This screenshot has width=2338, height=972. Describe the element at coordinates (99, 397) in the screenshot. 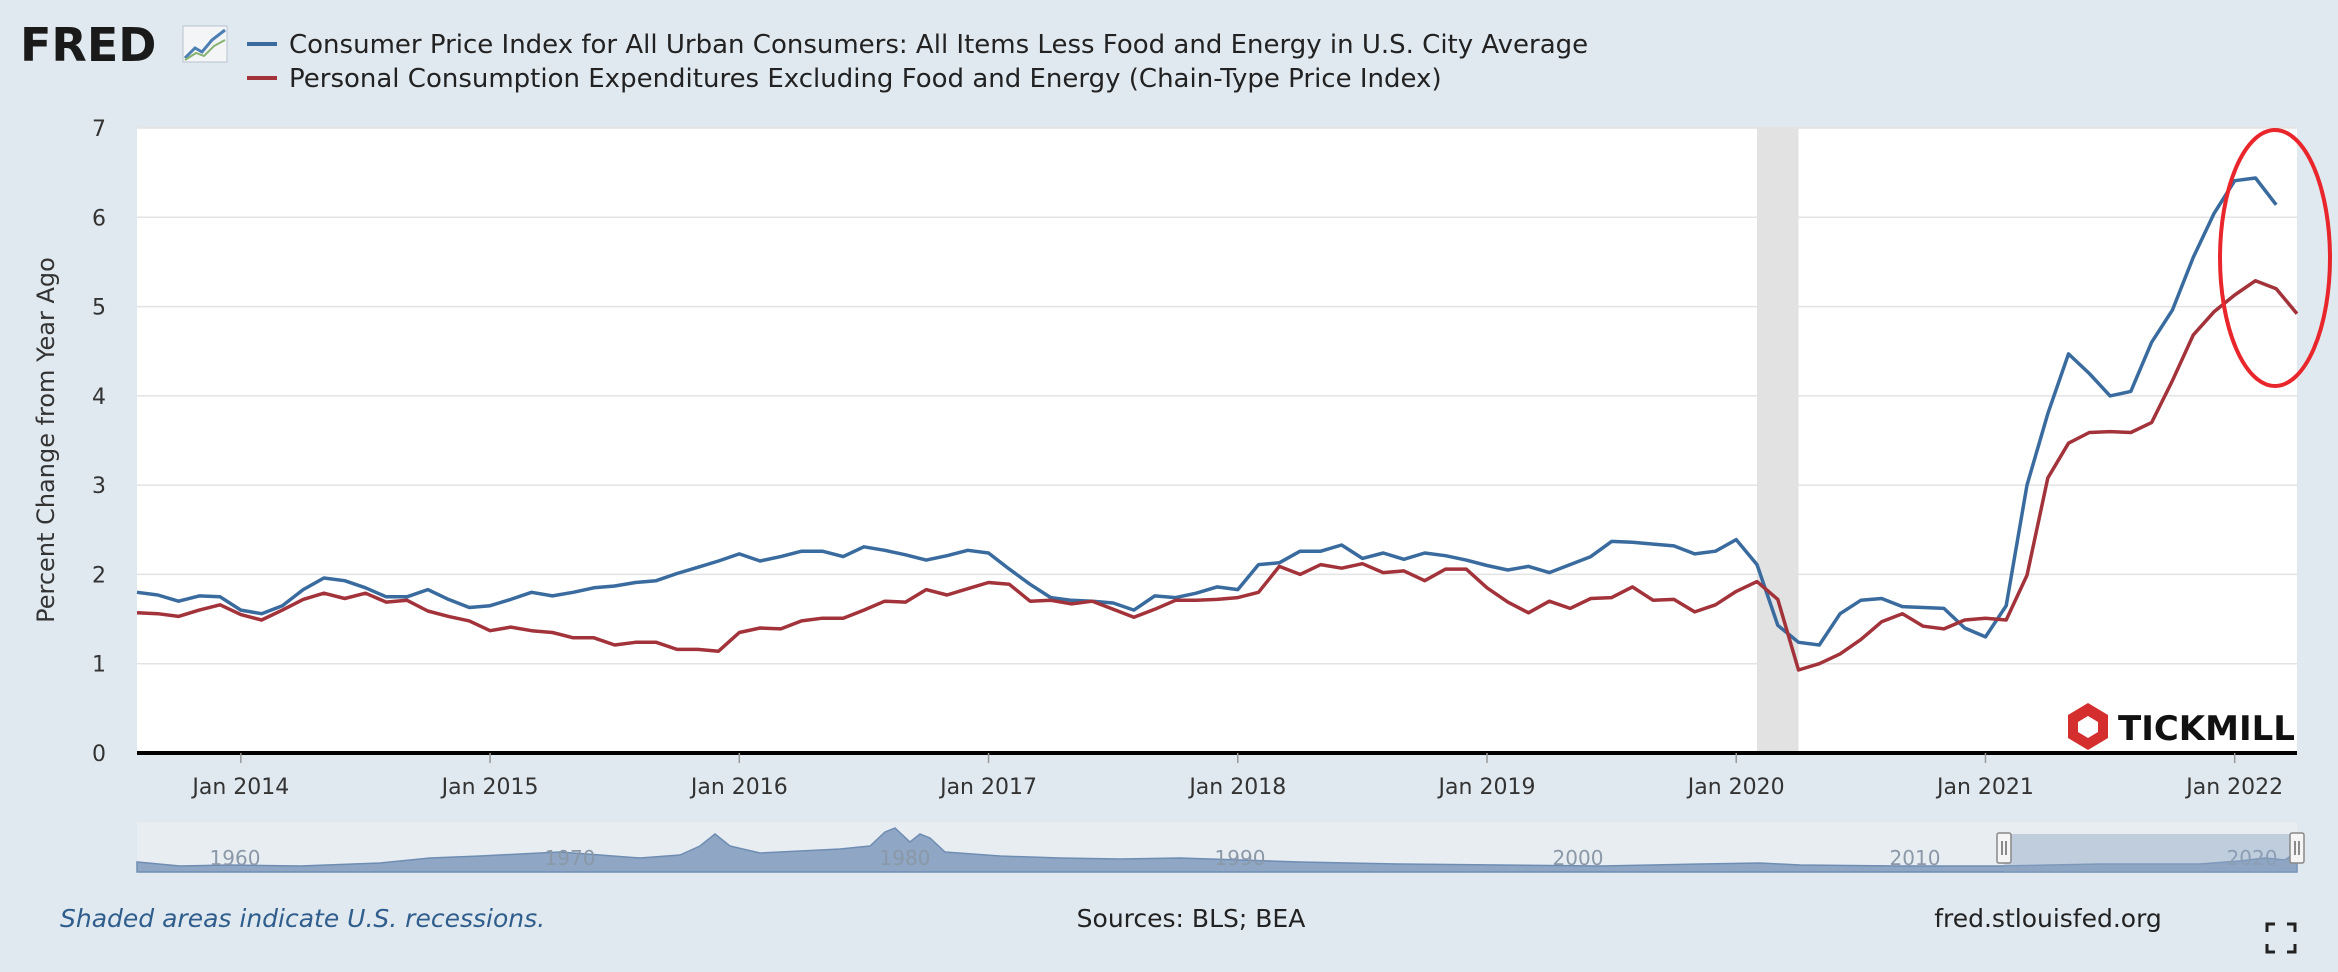

I see `y-tick-label: 4` at that location.